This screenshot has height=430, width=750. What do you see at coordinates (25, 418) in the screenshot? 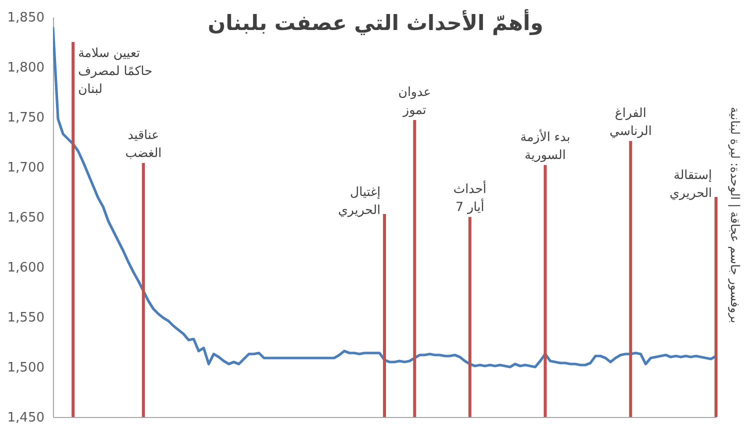
I see `y-tick-label: 1,450` at bounding box center [25, 418].